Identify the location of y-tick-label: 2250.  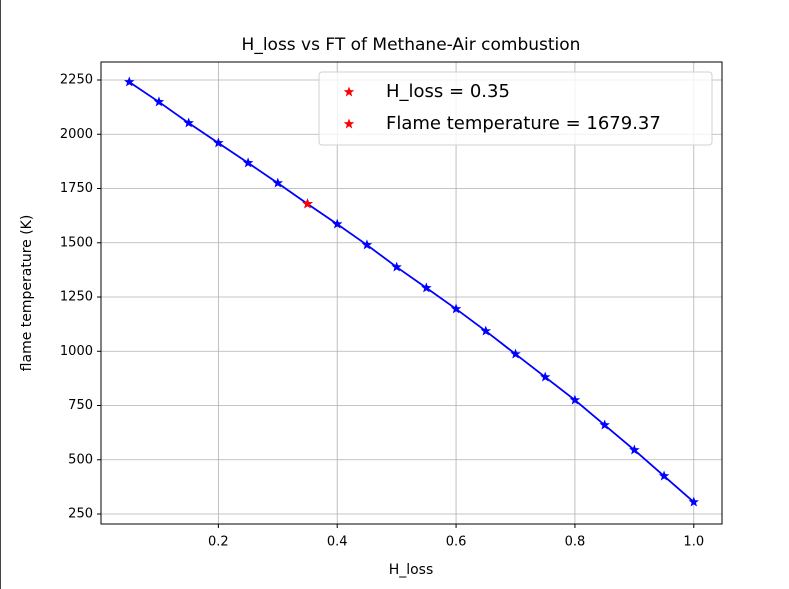
(76, 80).